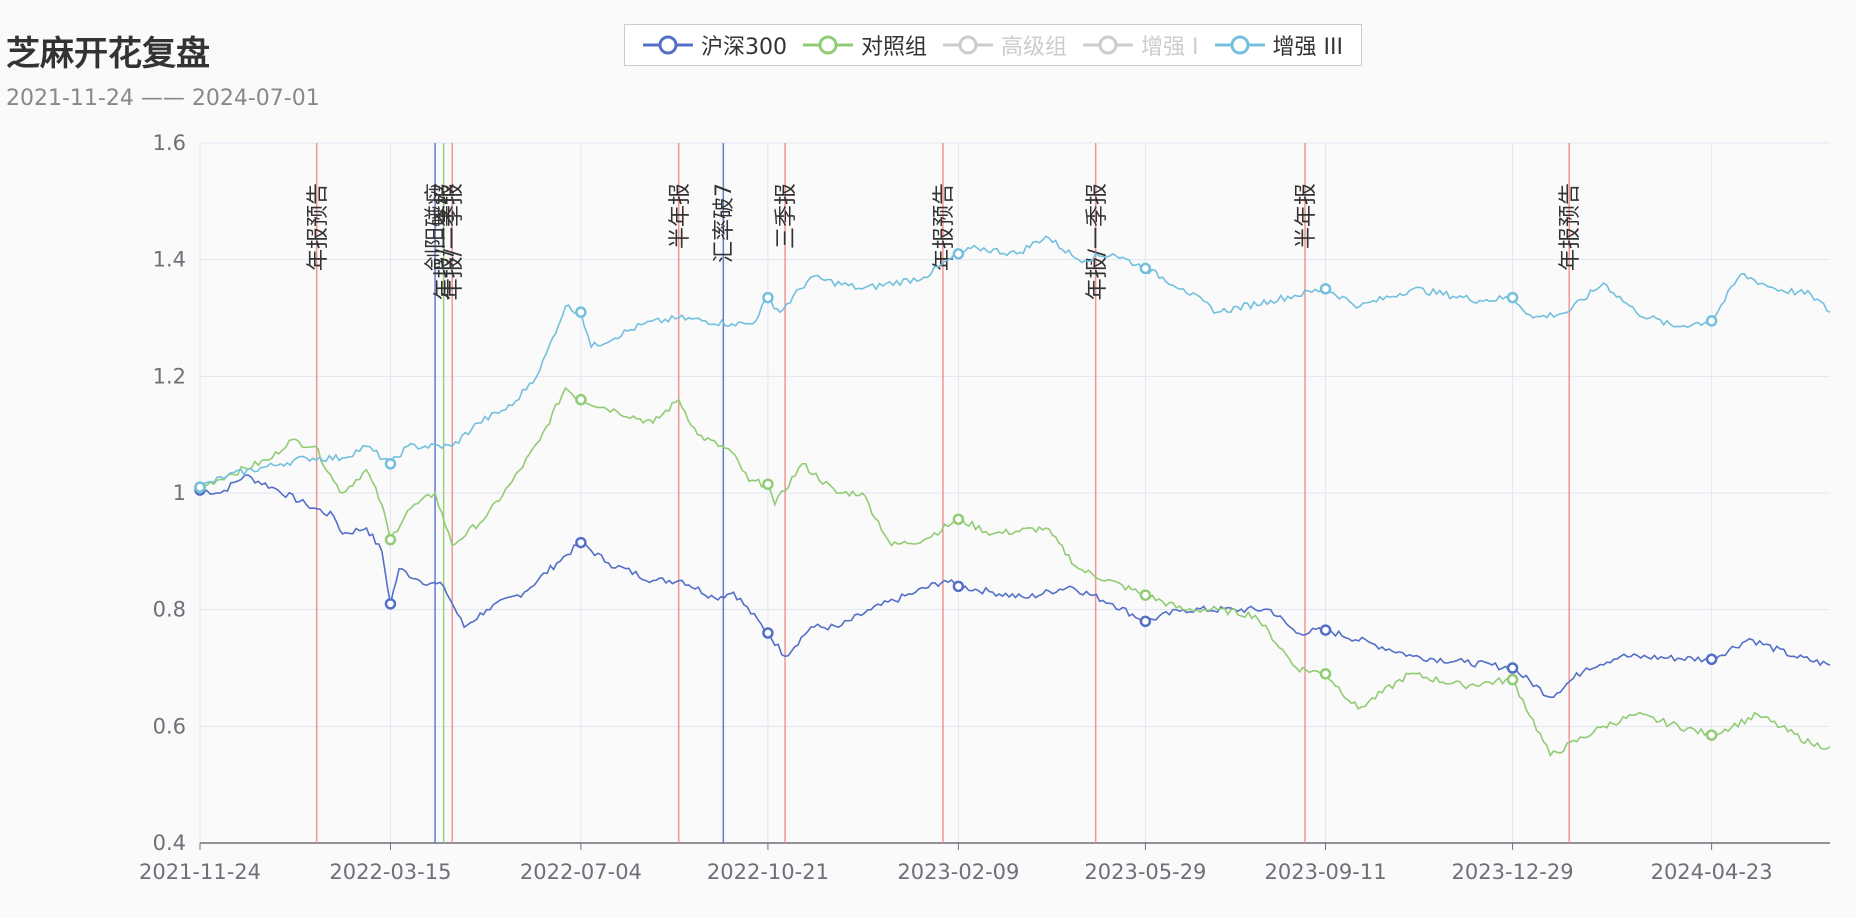 This screenshot has height=918, width=1856. I want to click on legend-item-advanced: 高级组, so click(1005, 45).